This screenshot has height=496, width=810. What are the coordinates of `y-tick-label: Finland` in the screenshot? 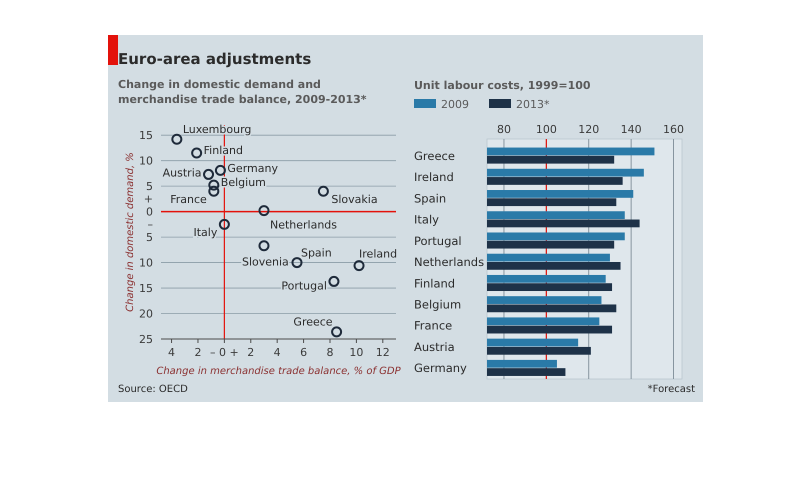 It's located at (435, 283).